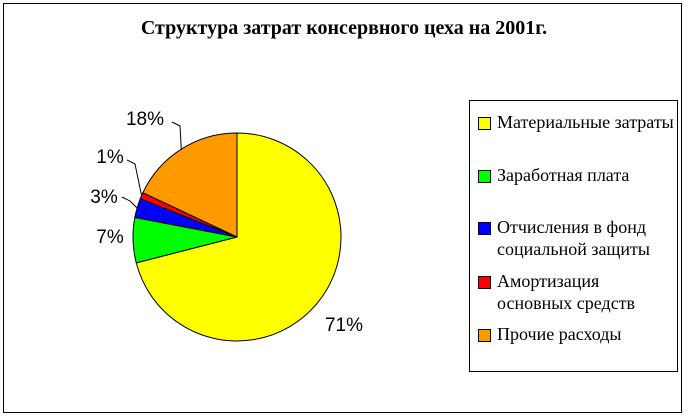 This screenshot has height=420, width=688. I want to click on data-label: 18%, so click(145, 119).